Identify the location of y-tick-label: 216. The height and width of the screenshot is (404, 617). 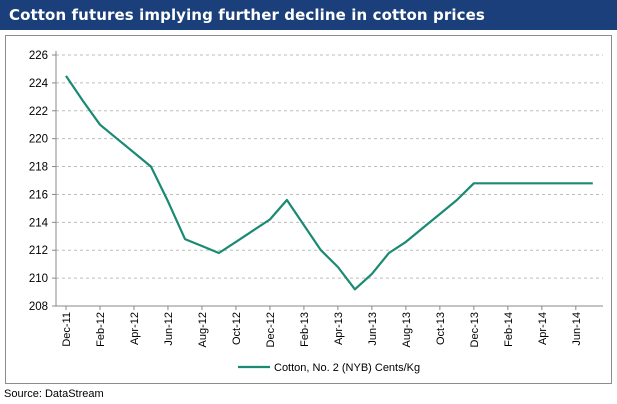
(38, 195).